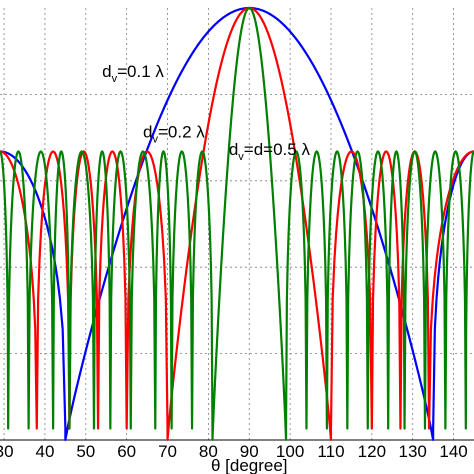 This screenshot has height=474, width=474. Describe the element at coordinates (290, 451) in the screenshot. I see `x-tick-label: 100` at that location.